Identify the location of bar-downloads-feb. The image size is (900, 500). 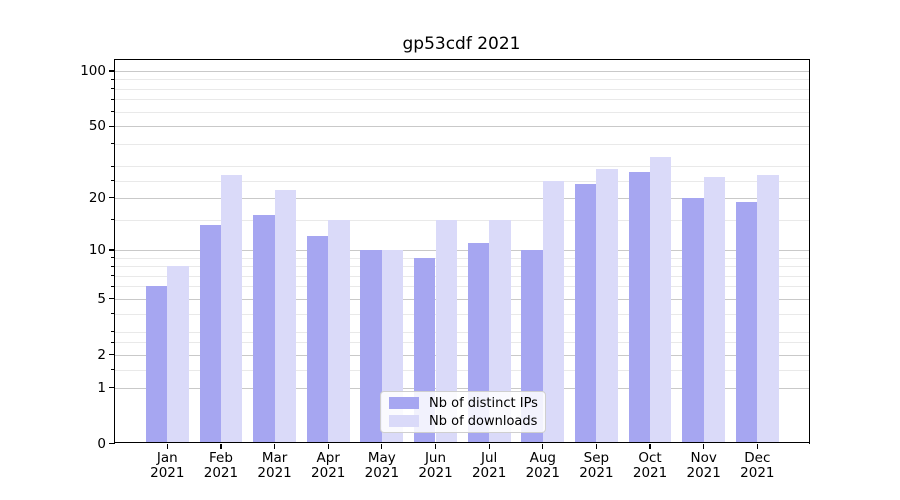
(231, 309).